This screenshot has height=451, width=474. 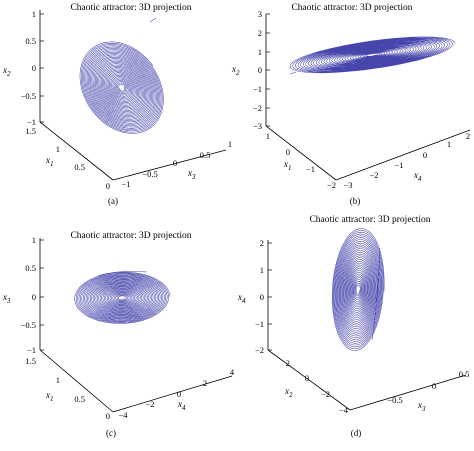 I want to click on panel-d-ylabel: x3, so click(x=421, y=406).